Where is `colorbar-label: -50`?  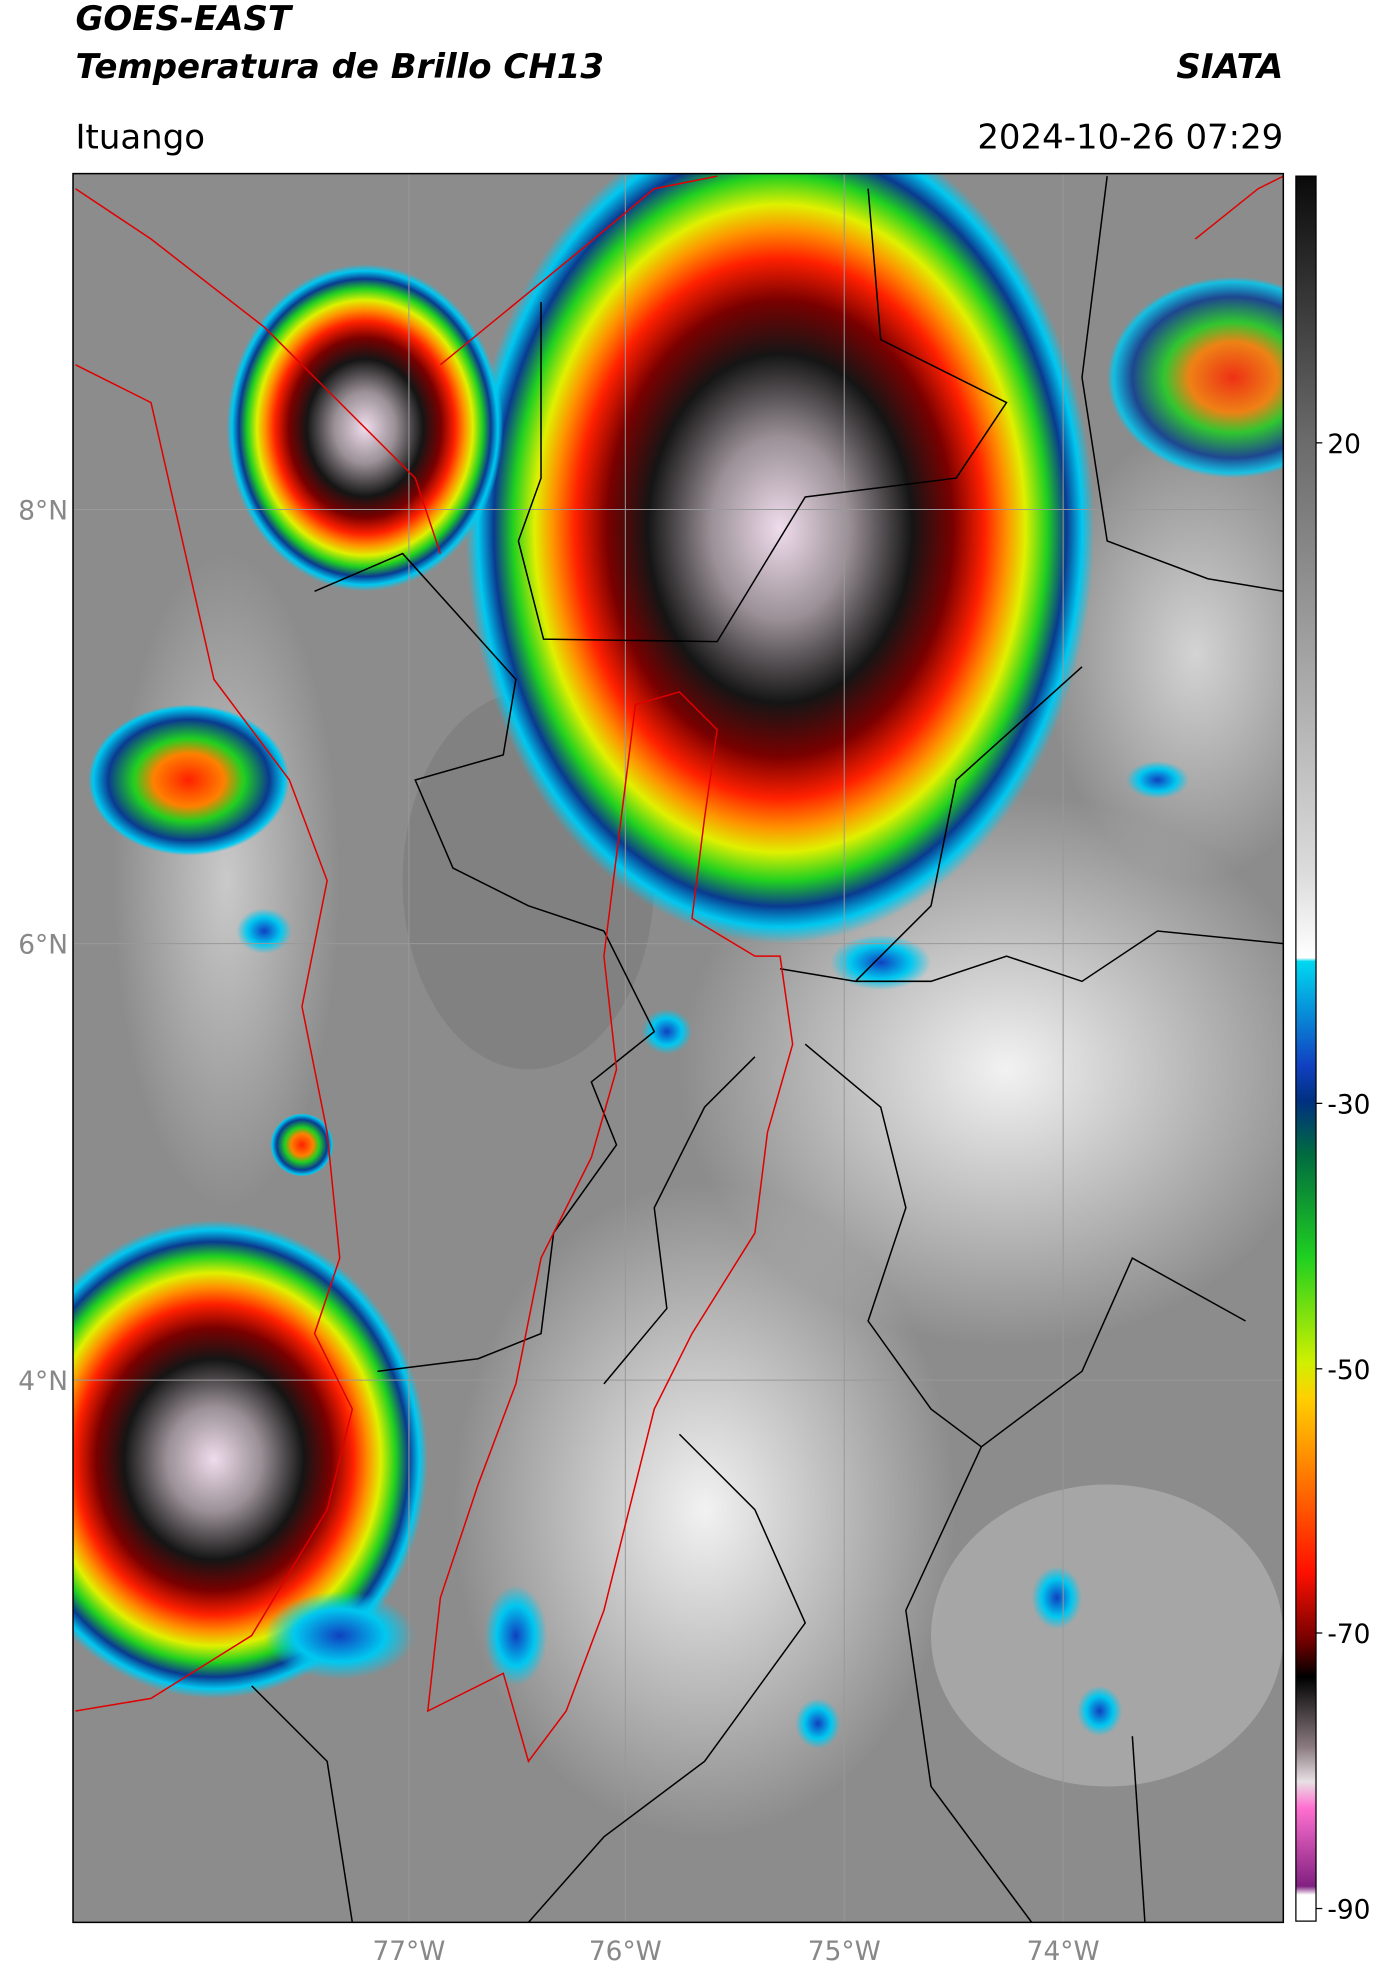
colorbar-label: -50 is located at coordinates (1348, 1370).